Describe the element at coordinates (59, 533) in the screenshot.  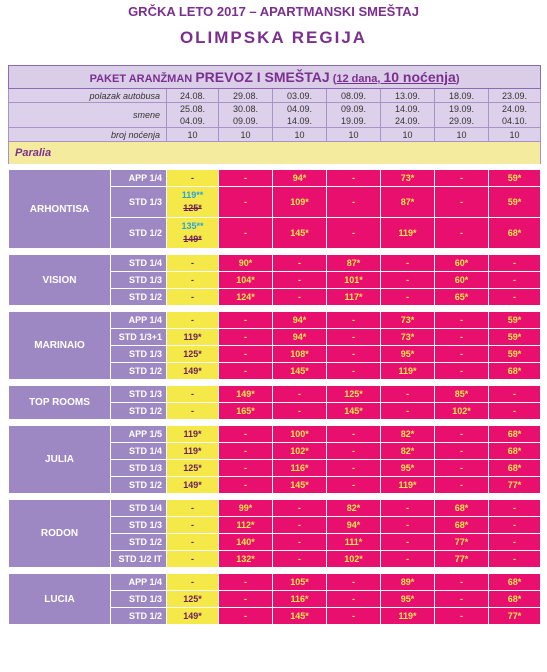
I see `hotel-name: RODON` at that location.